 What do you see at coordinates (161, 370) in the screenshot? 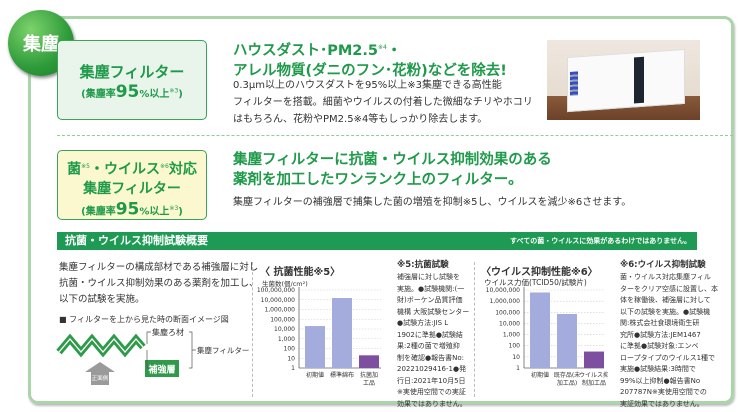
I see `reinforcement-layer-label: 補強層` at bounding box center [161, 370].